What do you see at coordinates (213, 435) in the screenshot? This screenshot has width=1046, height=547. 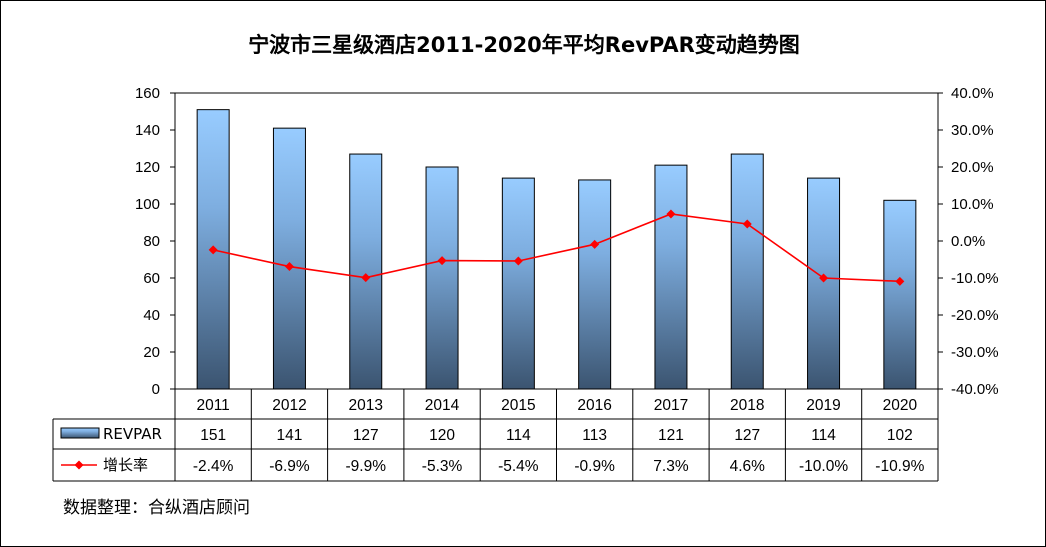 I see `table-cell-revpar: 151` at bounding box center [213, 435].